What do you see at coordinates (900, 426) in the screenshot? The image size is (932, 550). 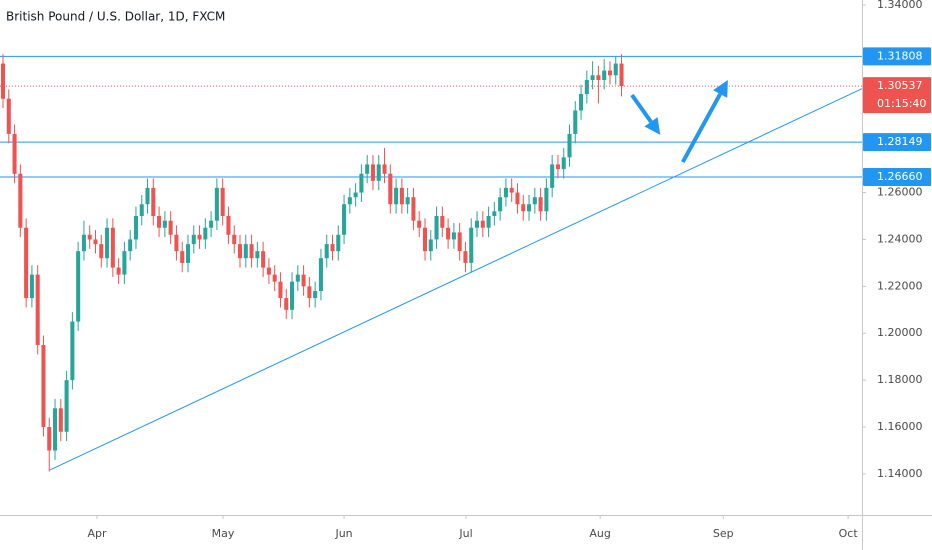 I see `y-tick-label: 1.16000` at bounding box center [900, 426].